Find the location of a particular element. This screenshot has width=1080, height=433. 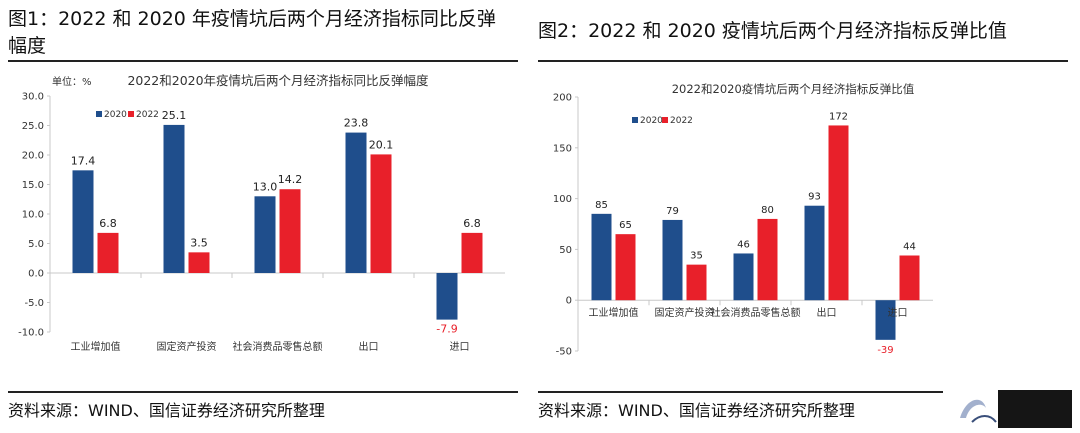

chart-unit-label: 单位：% is located at coordinates (72, 81).